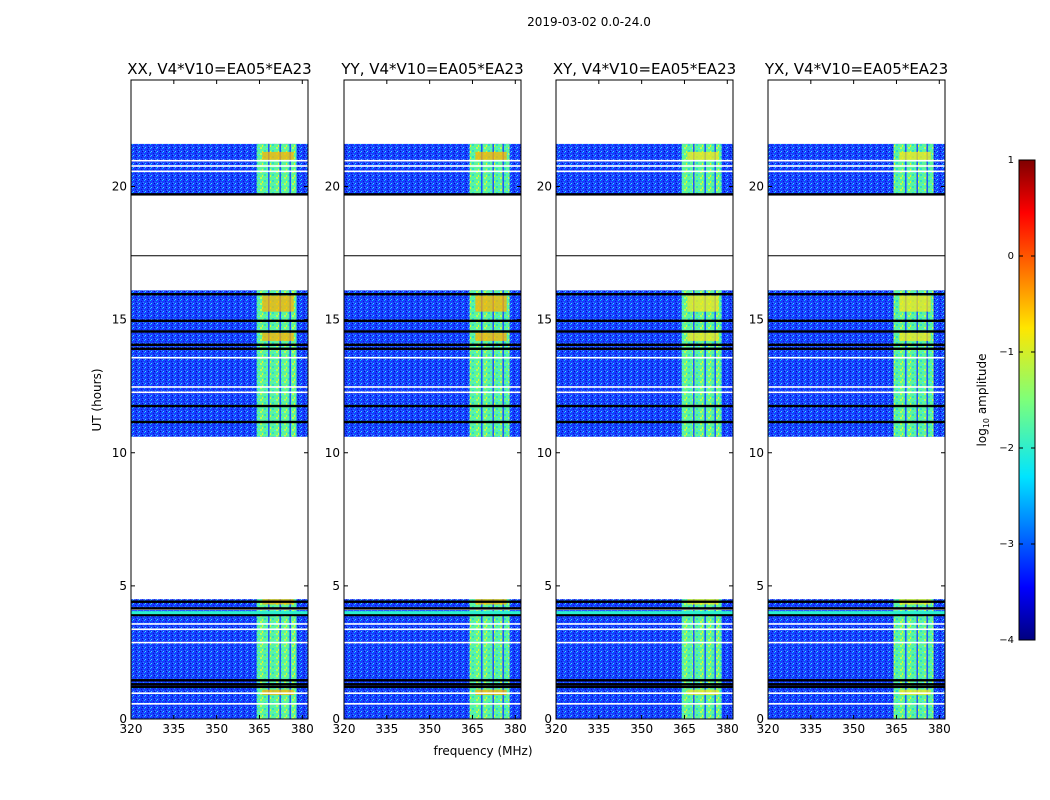 The width and height of the screenshot is (1050, 800). What do you see at coordinates (336, 586) in the screenshot?
I see `y-tick-label: 5` at bounding box center [336, 586].